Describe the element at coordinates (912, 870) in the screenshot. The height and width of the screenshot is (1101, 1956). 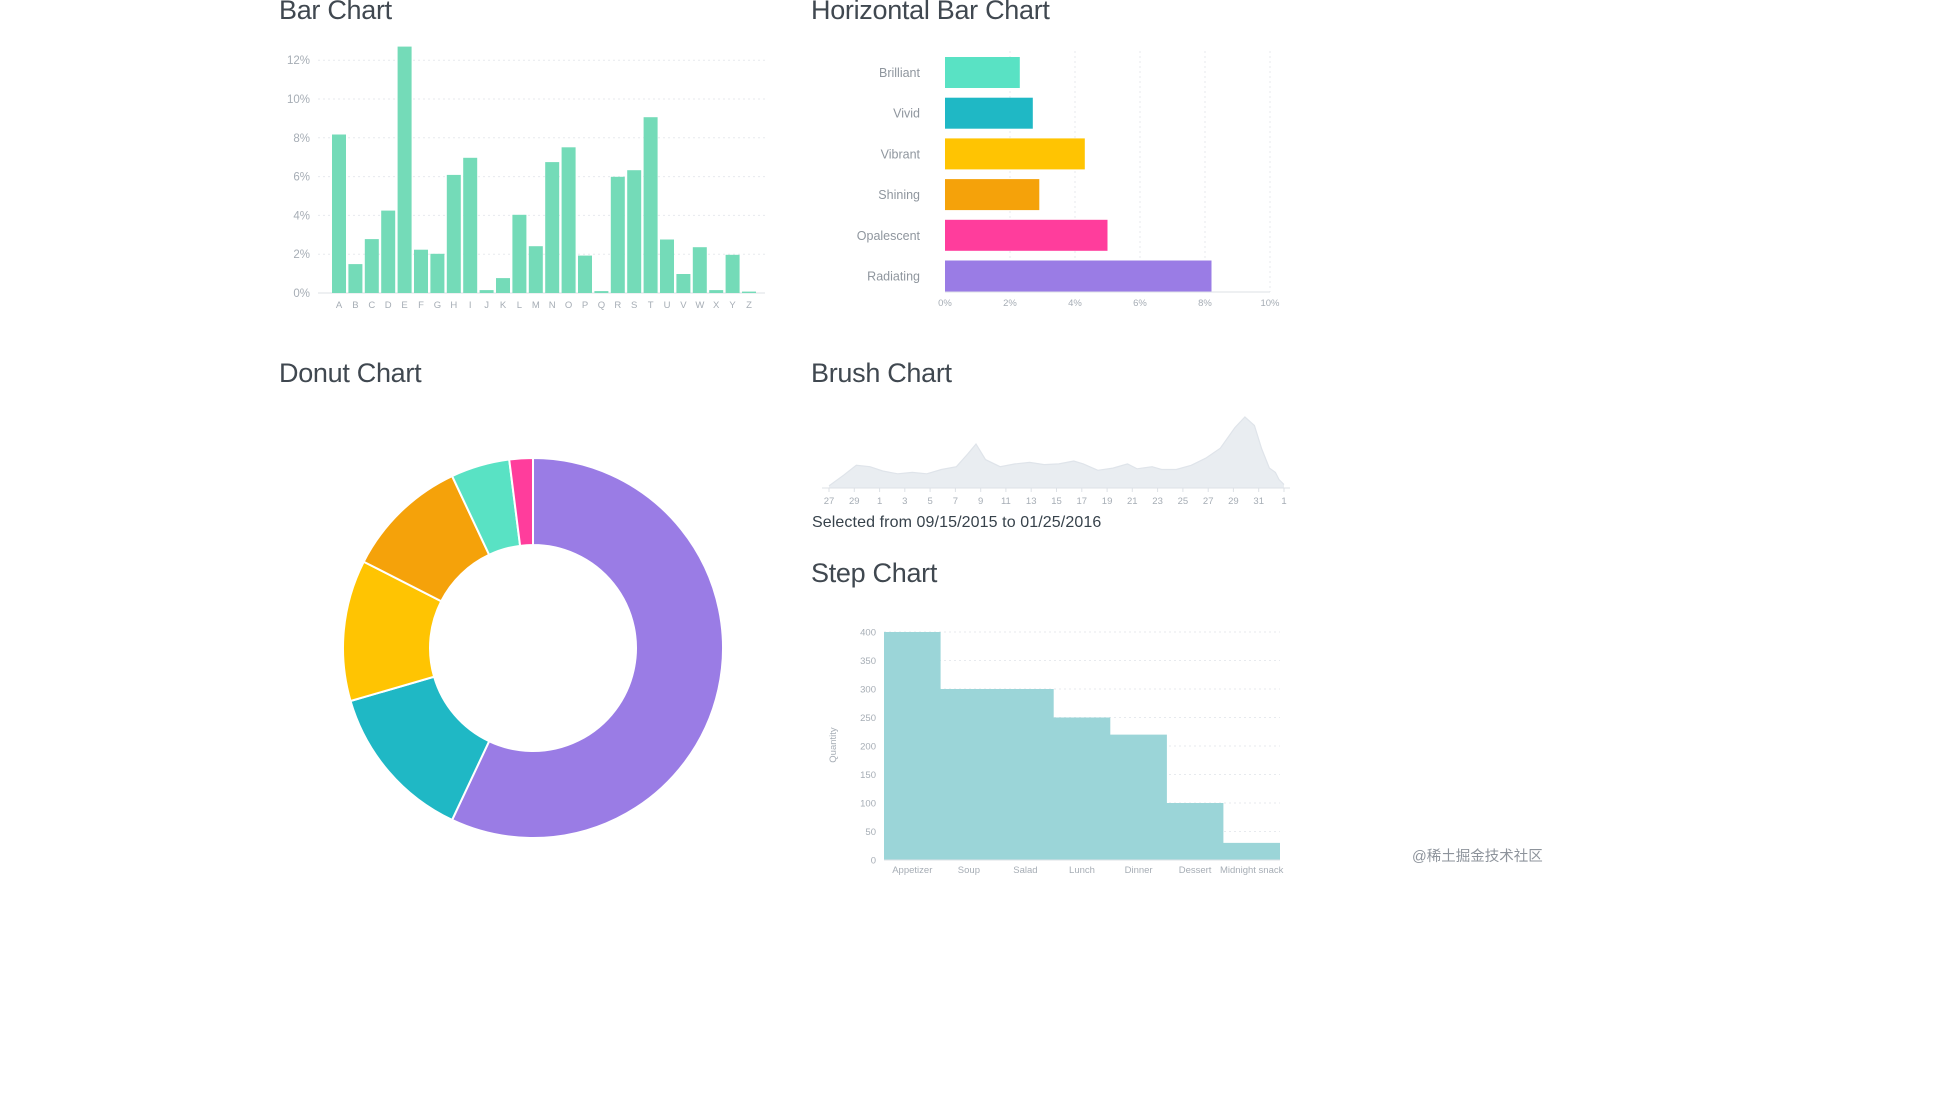
I see `x-tick-label: Appetizer` at that location.